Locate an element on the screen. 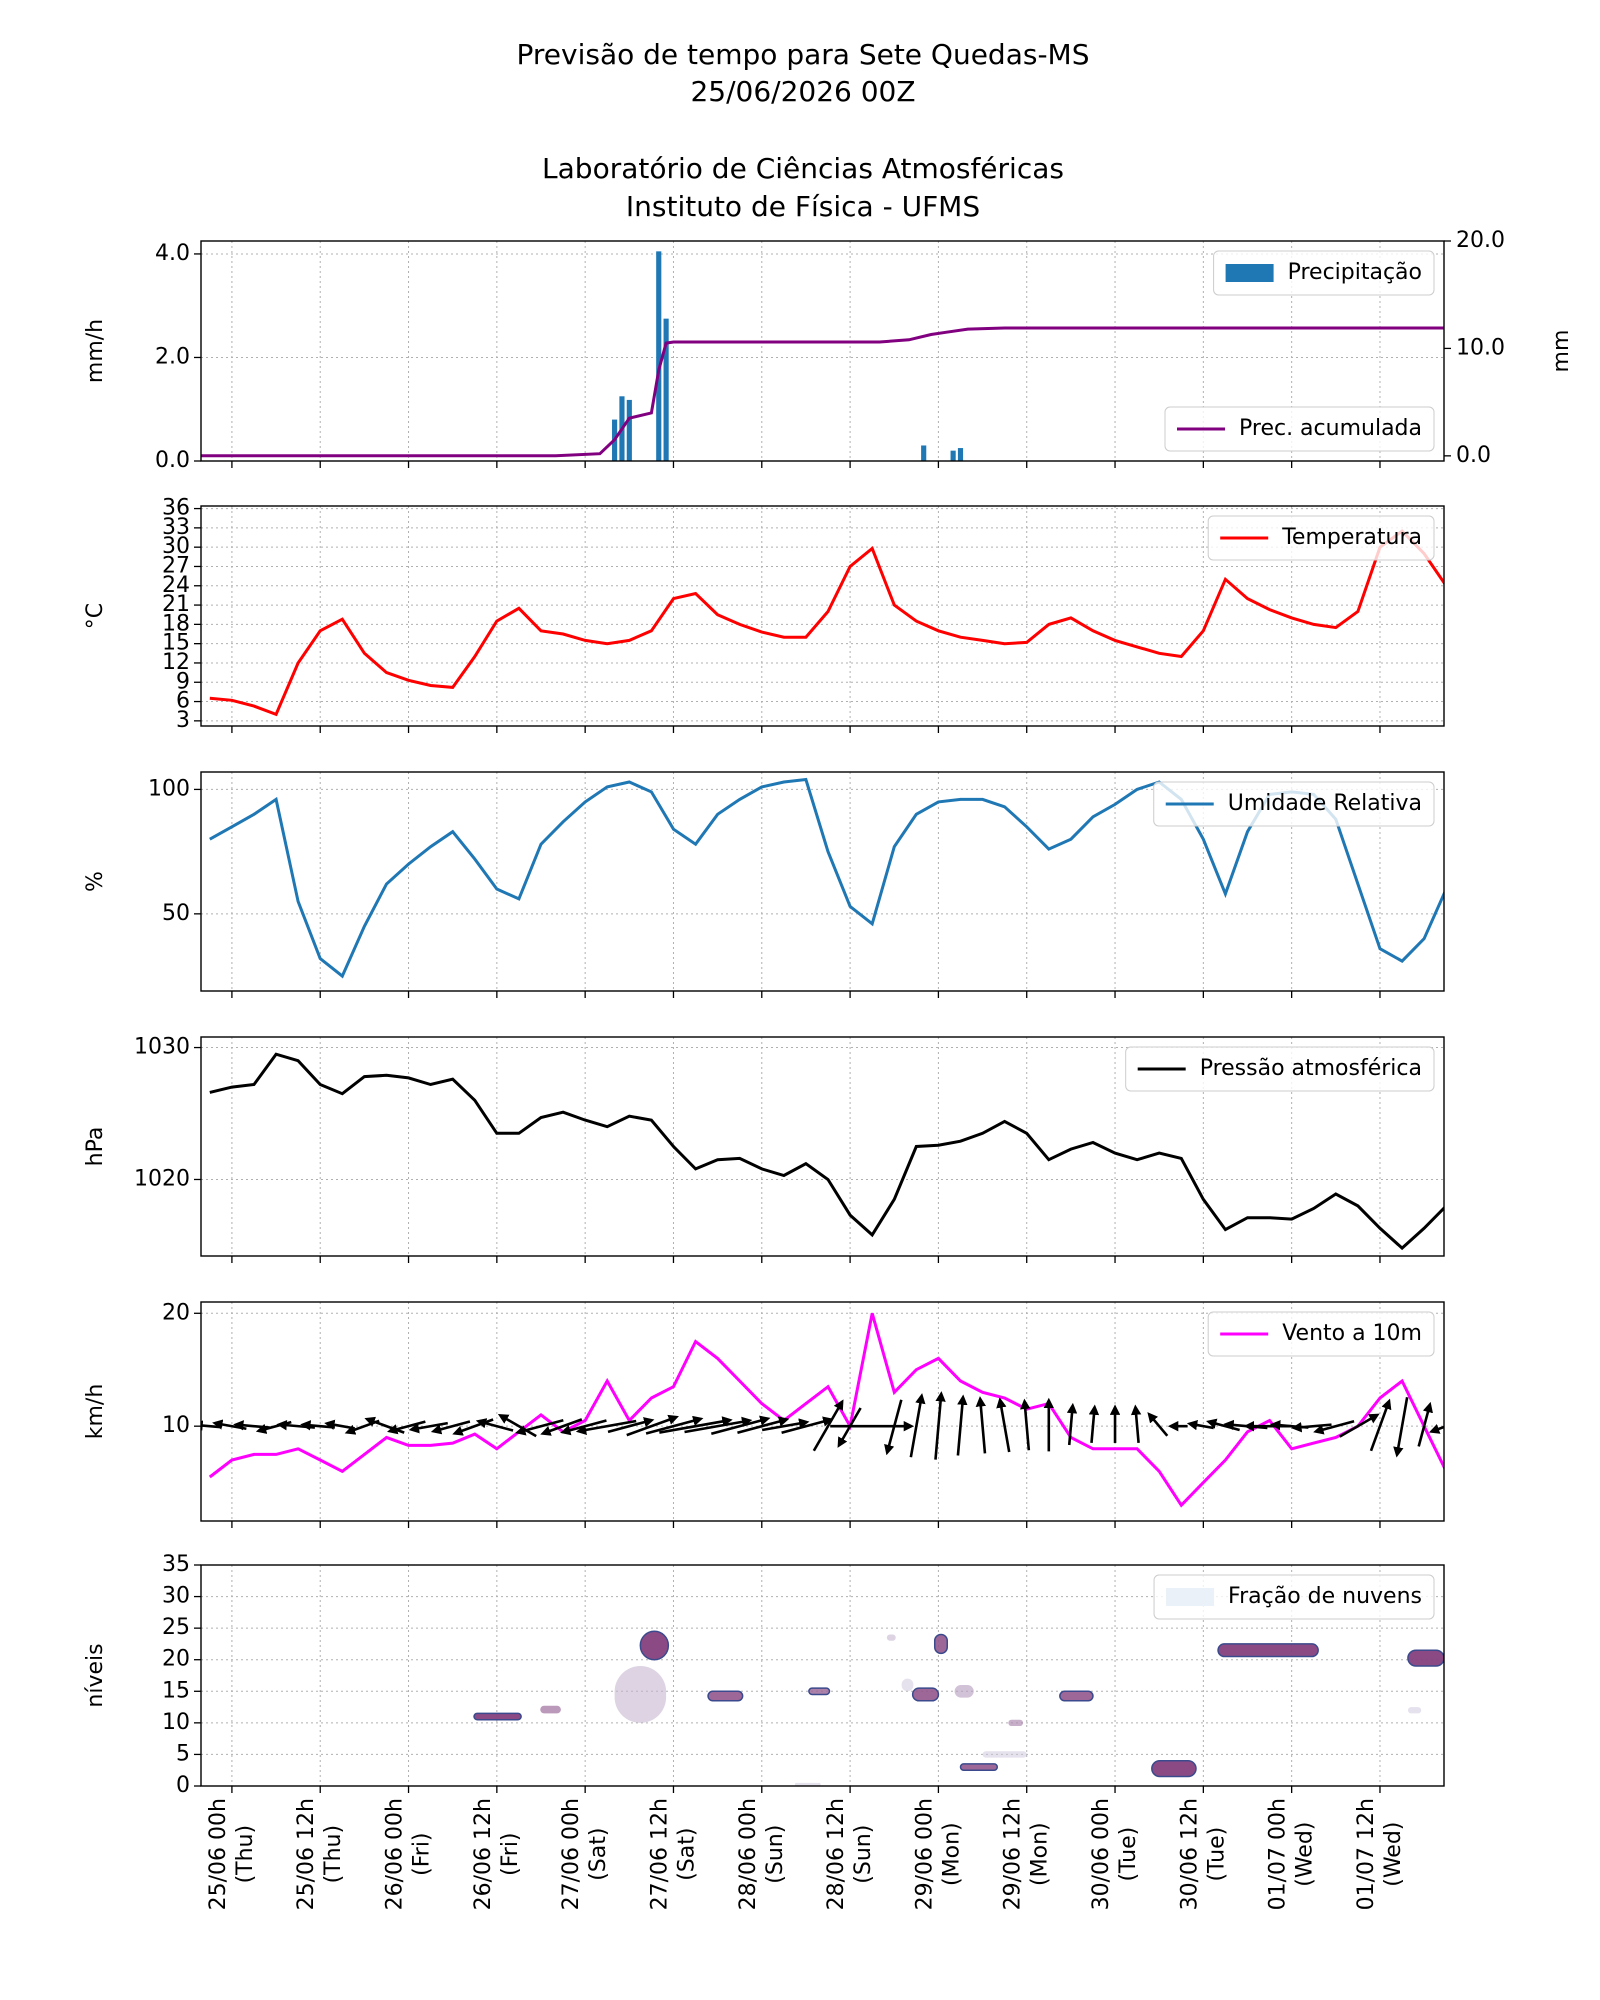 The height and width of the screenshot is (2000, 1600). subtitle: Instituto de Física - UFMS is located at coordinates (803, 206).